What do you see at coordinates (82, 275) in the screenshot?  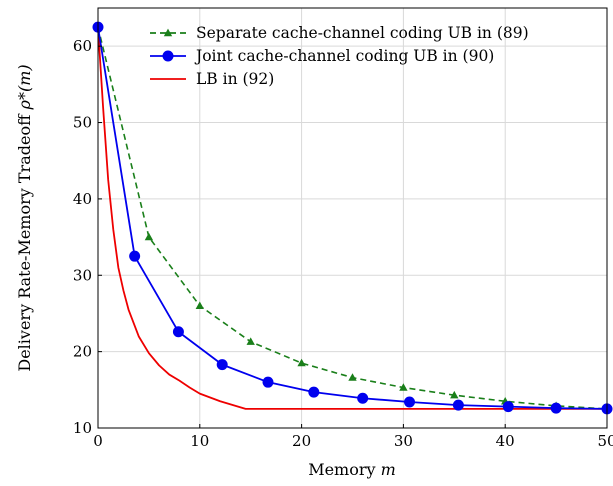 I see `y-tick-label: 30` at bounding box center [82, 275].